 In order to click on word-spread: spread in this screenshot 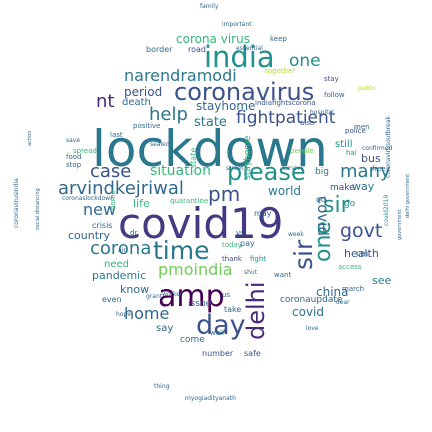, I will do `click(85, 151)`.